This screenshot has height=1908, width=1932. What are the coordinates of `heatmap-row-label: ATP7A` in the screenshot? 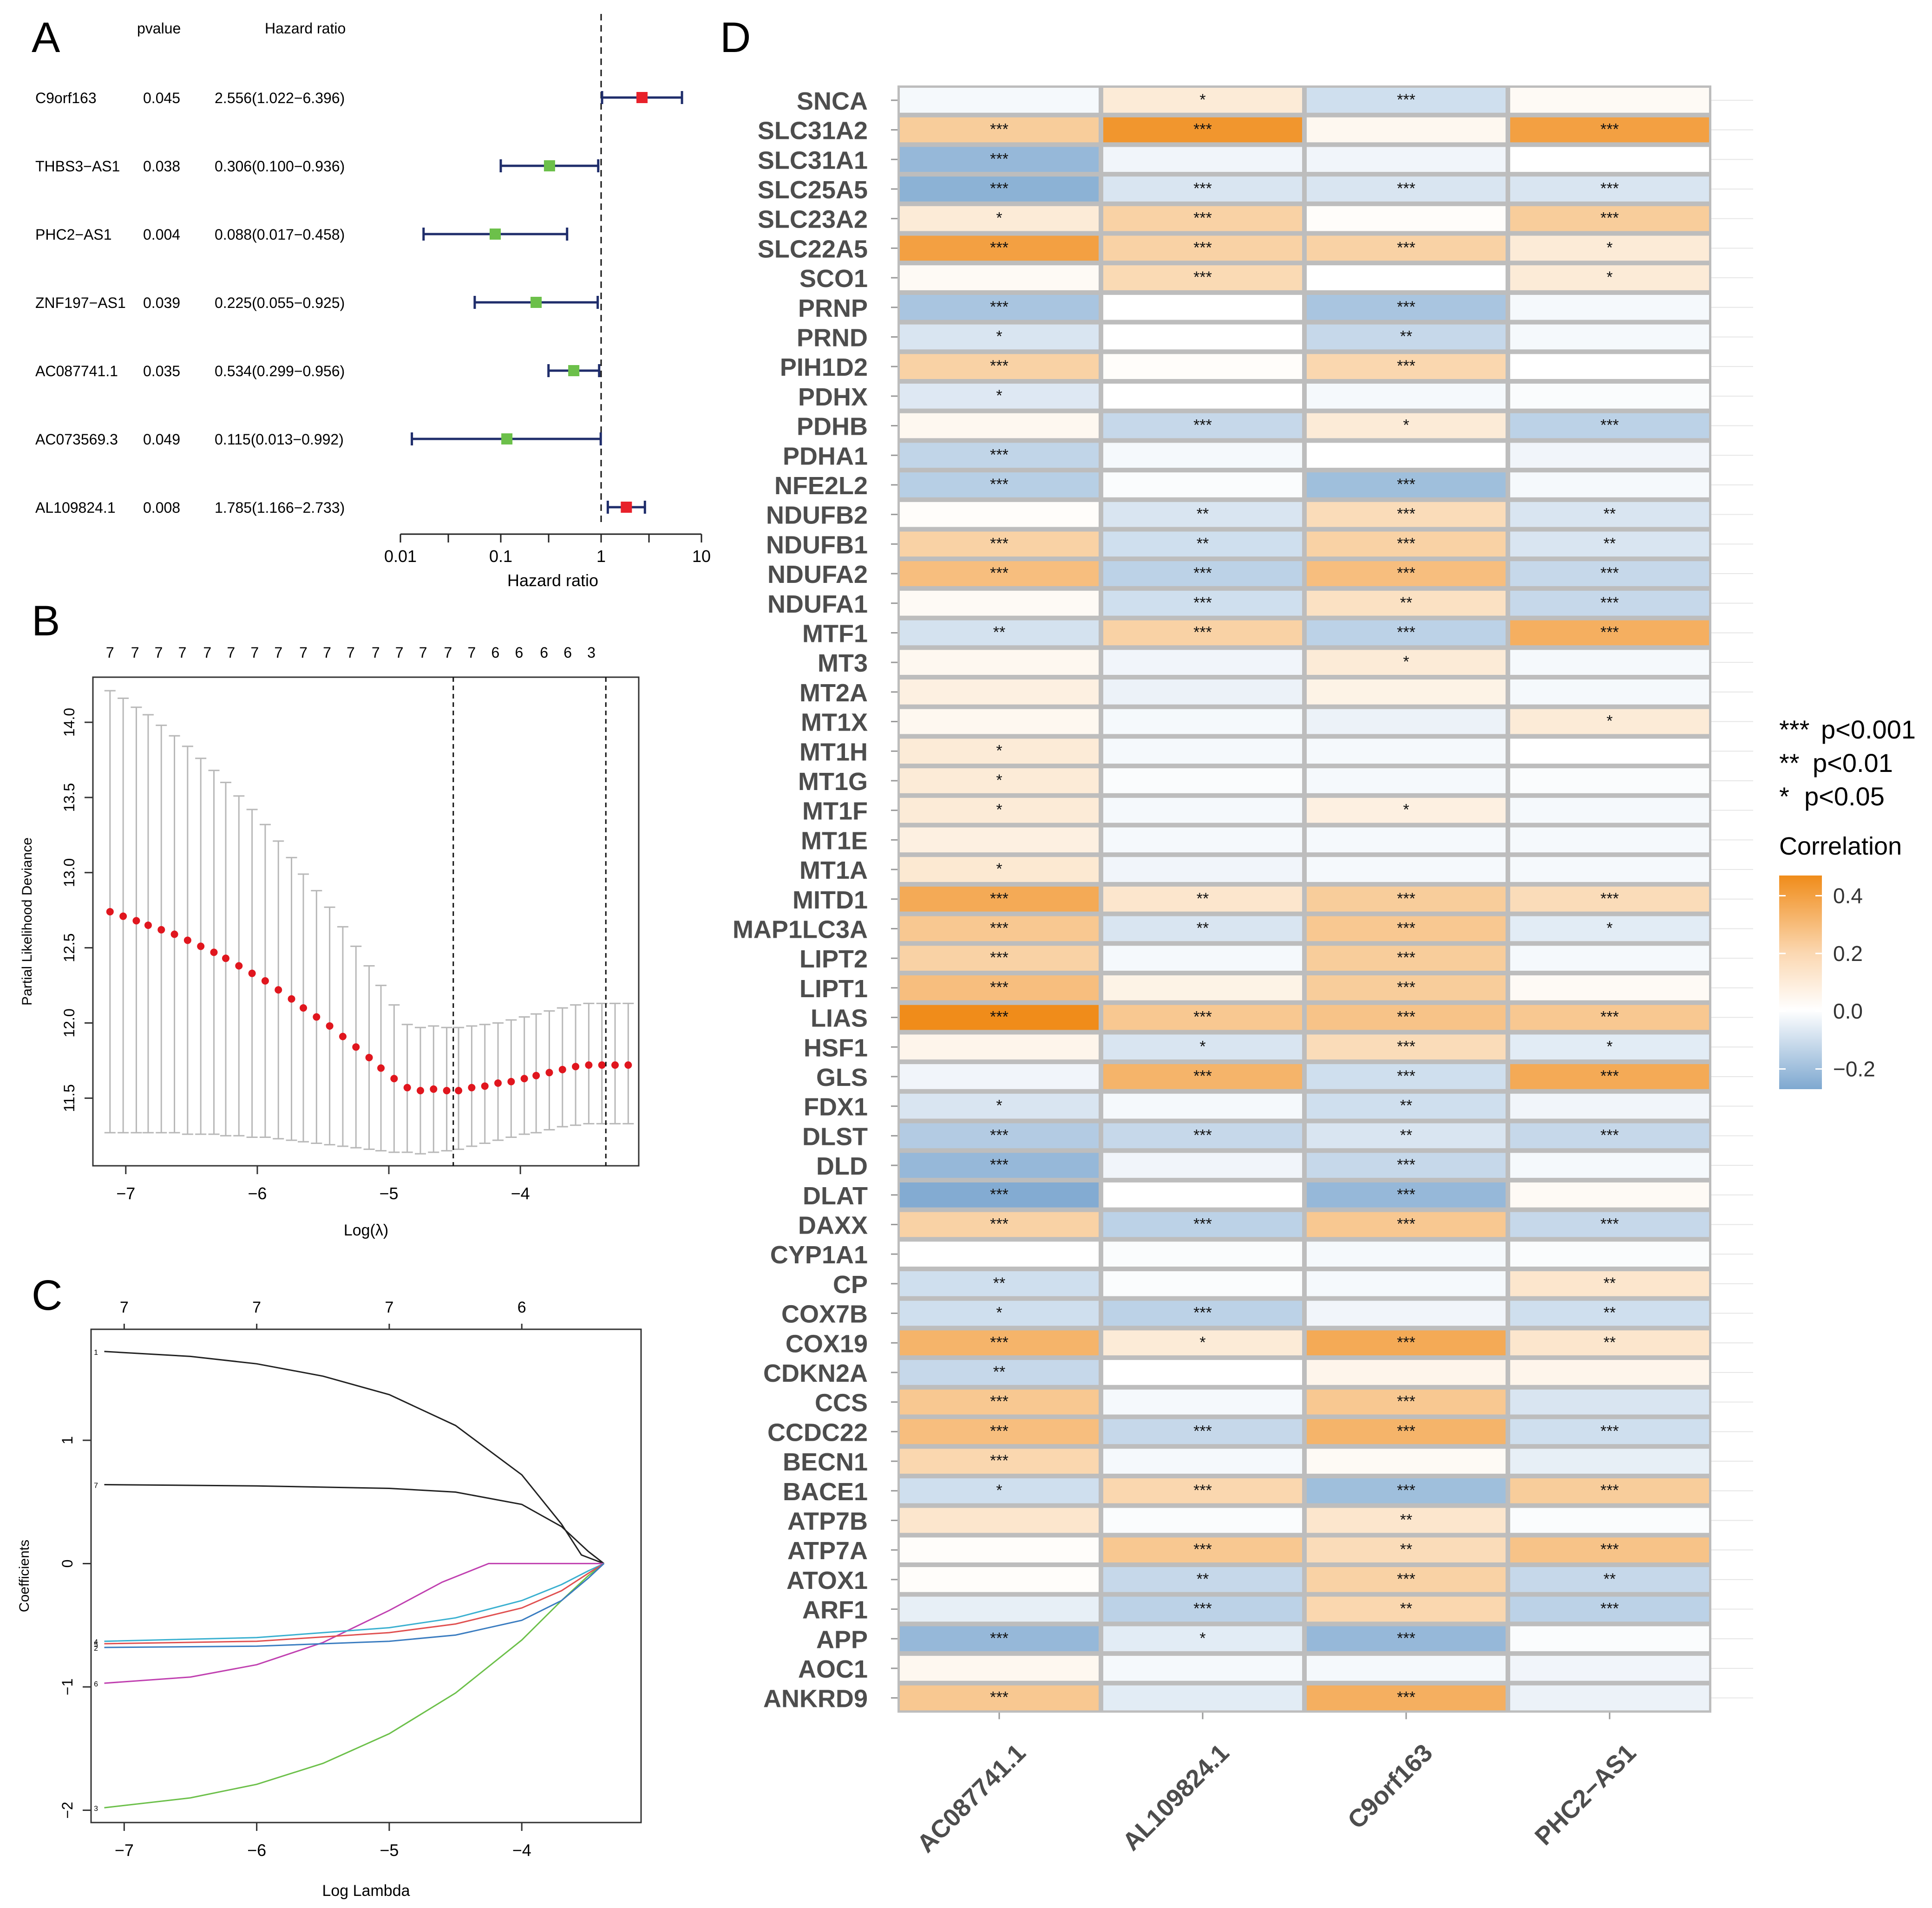 It's located at (827, 1551).